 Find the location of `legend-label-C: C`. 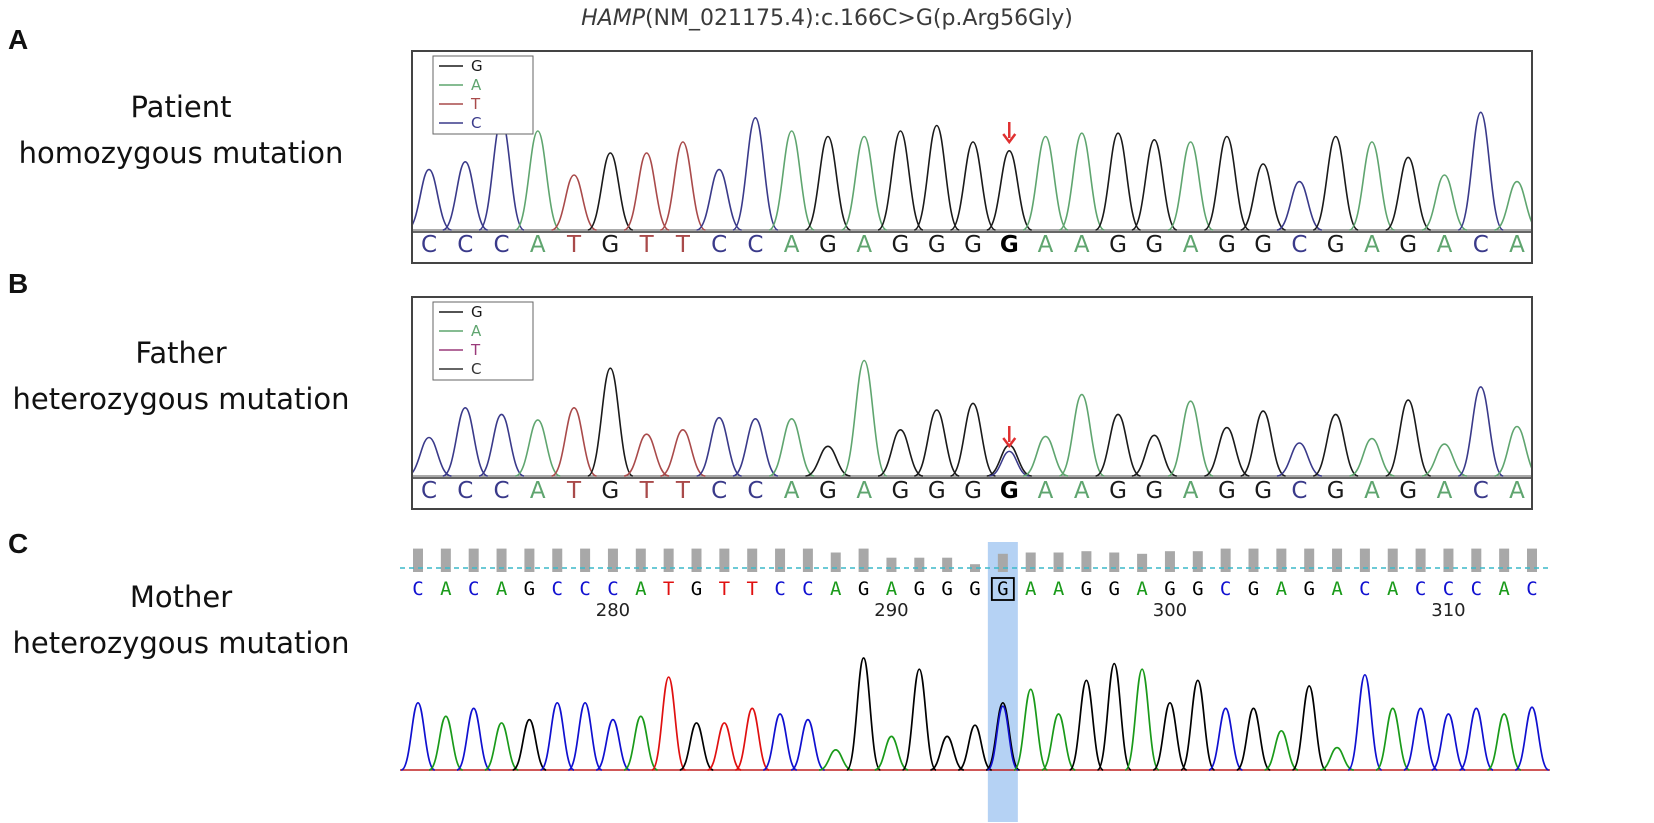

legend-label-C: C is located at coordinates (476, 123).